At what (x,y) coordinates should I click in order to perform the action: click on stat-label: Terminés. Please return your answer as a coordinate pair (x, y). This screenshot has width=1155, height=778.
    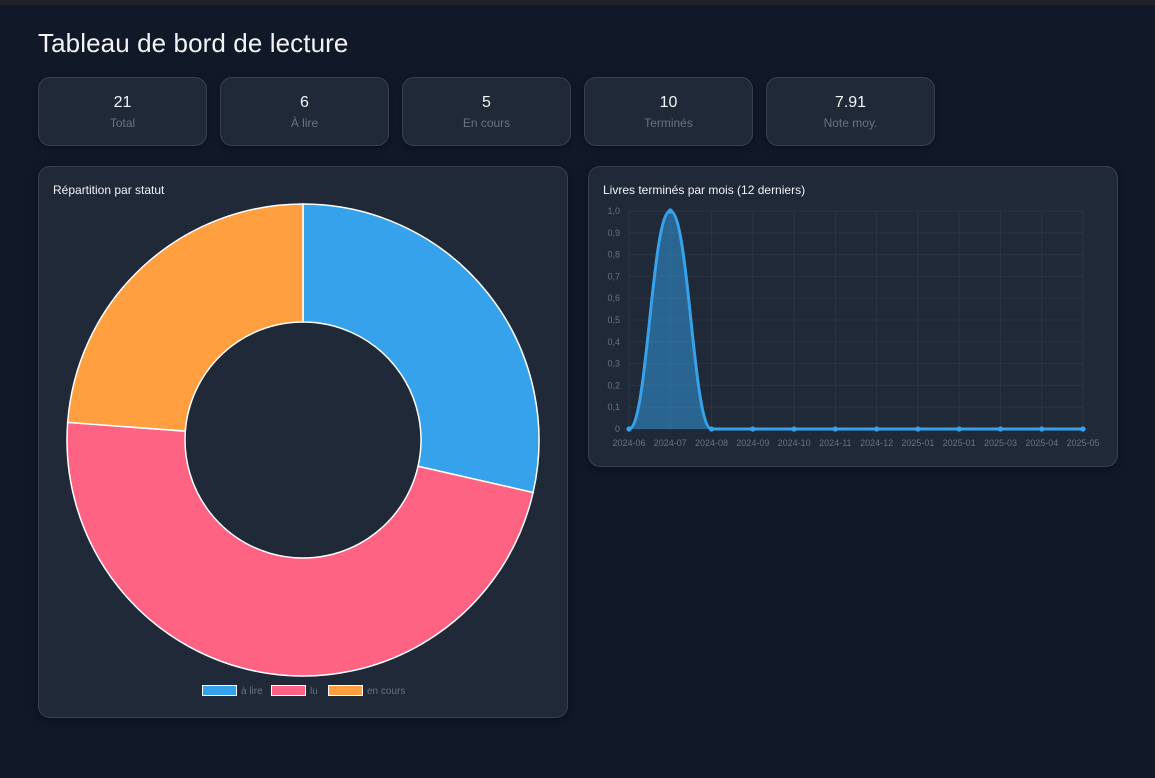
    Looking at the image, I should click on (668, 123).